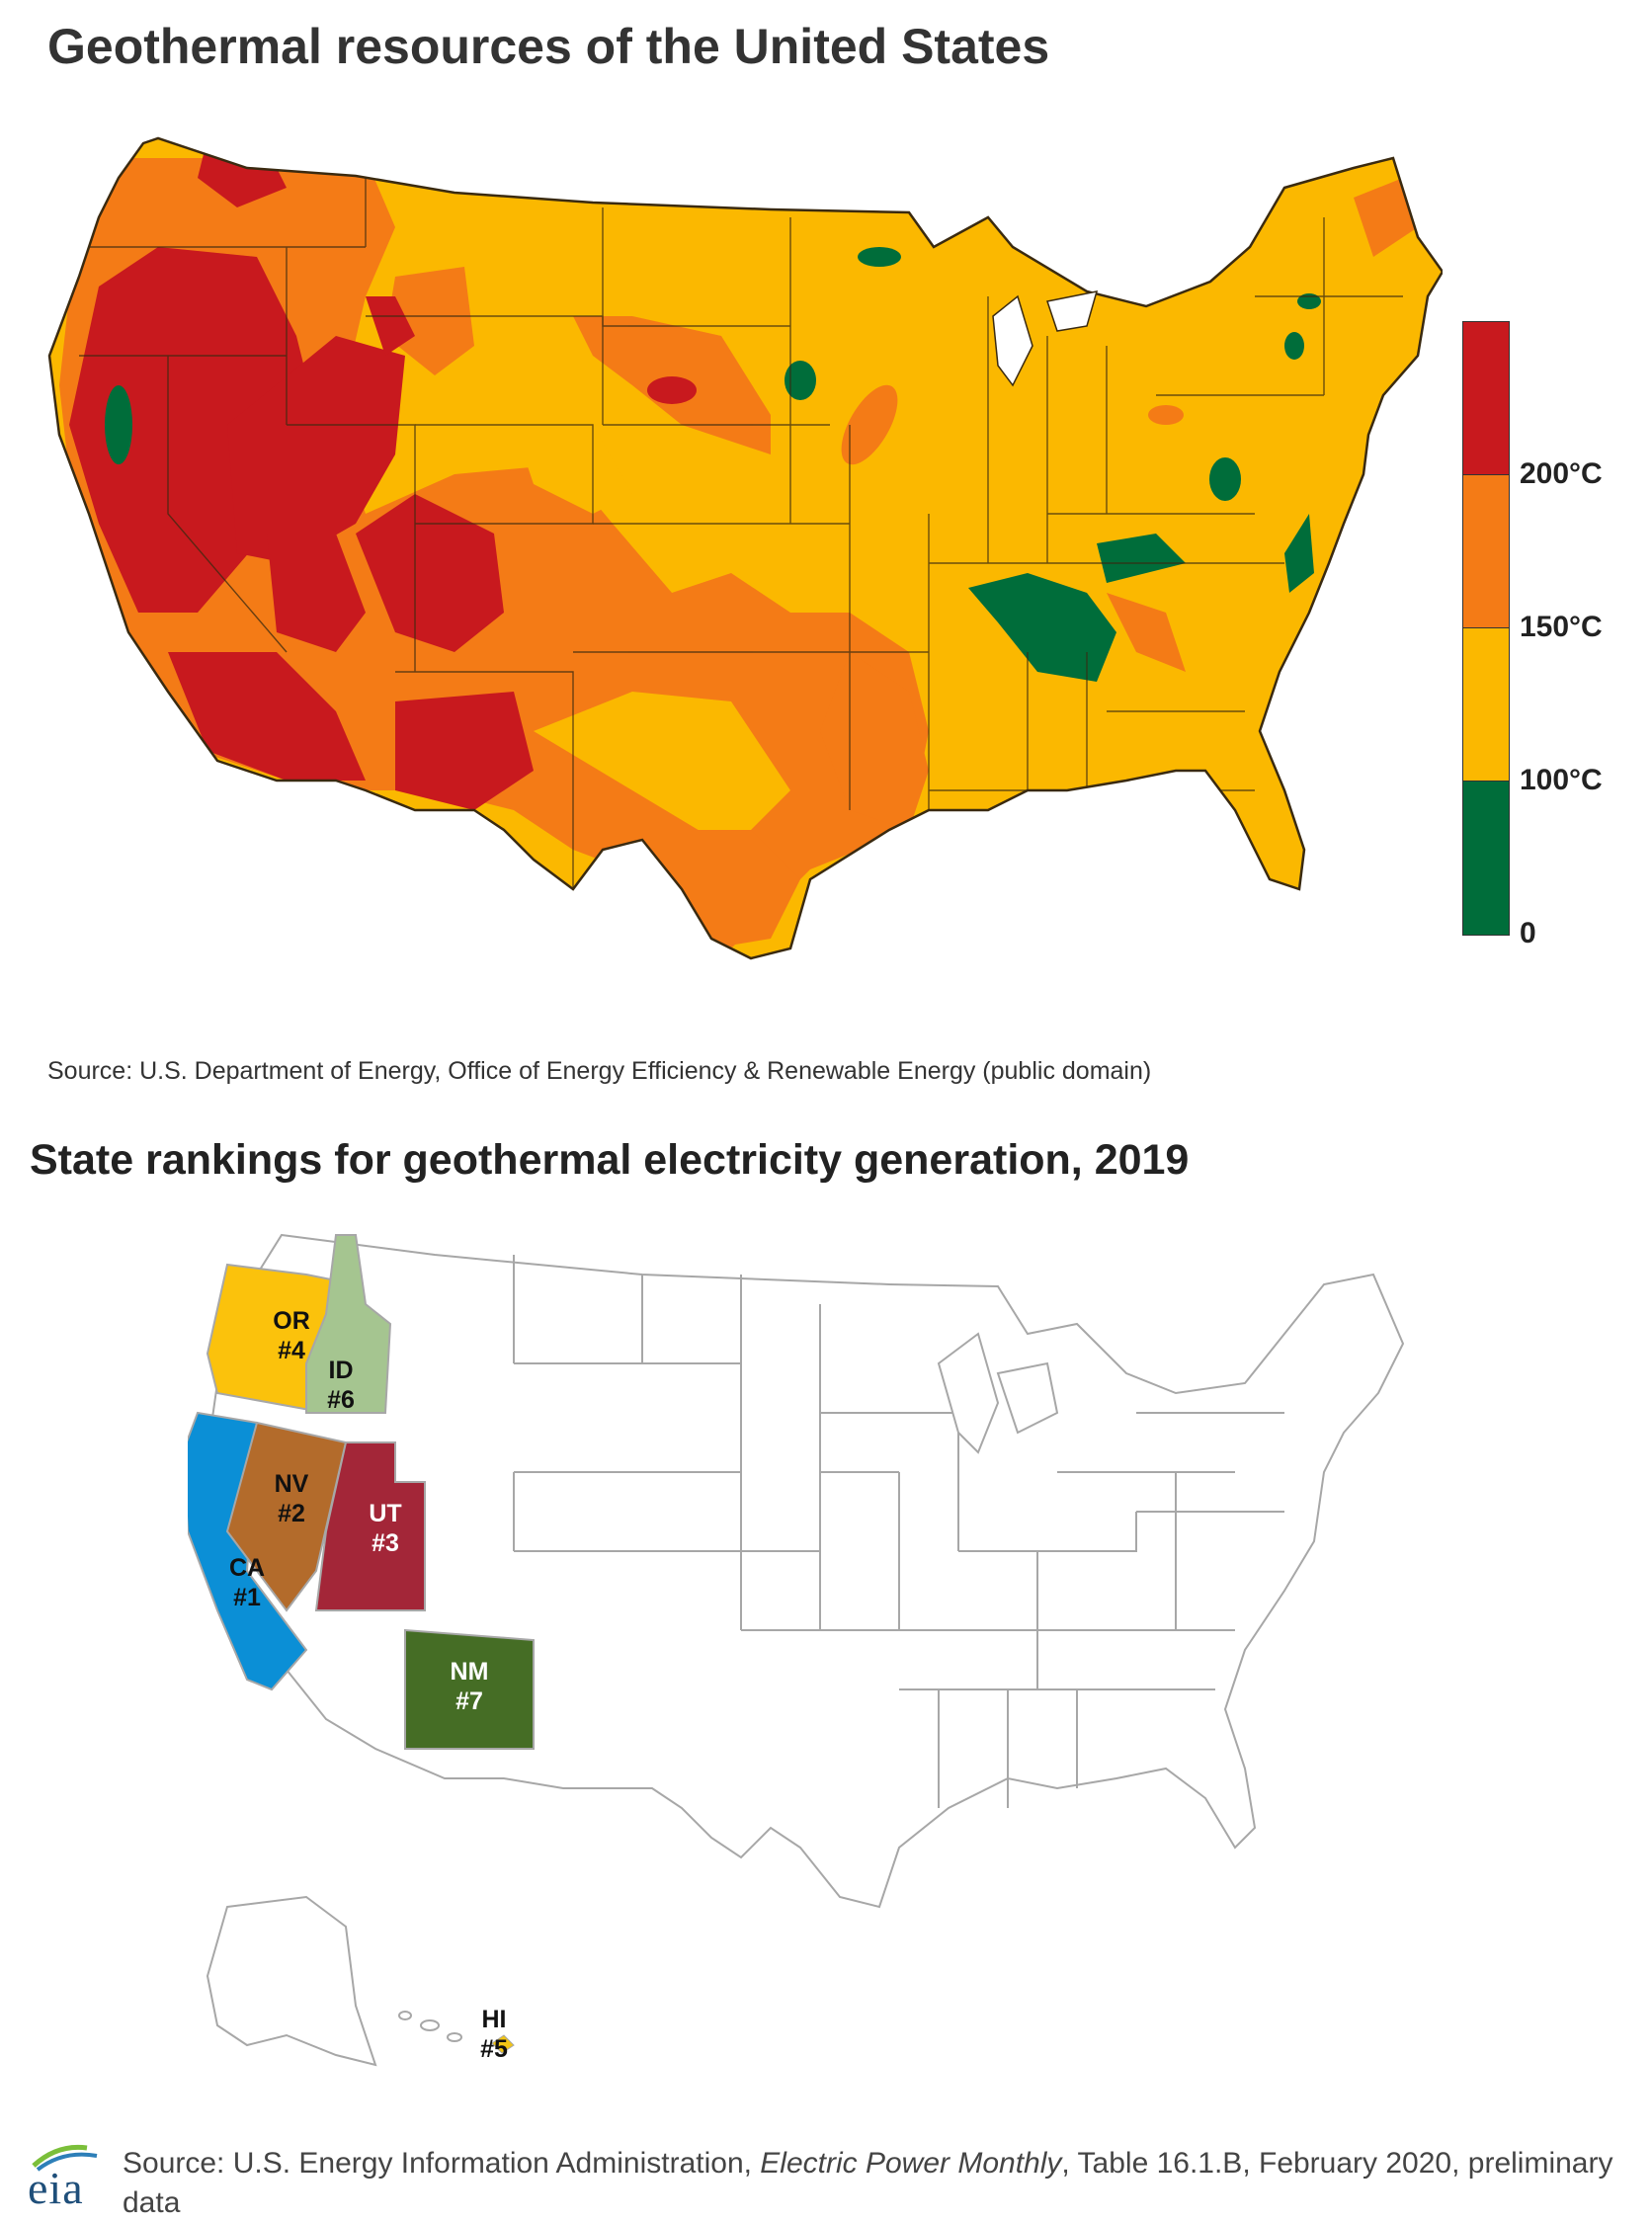 This screenshot has width=1652, height=2223. What do you see at coordinates (291, 1321) in the screenshot?
I see `label-or-abbr: OR` at bounding box center [291, 1321].